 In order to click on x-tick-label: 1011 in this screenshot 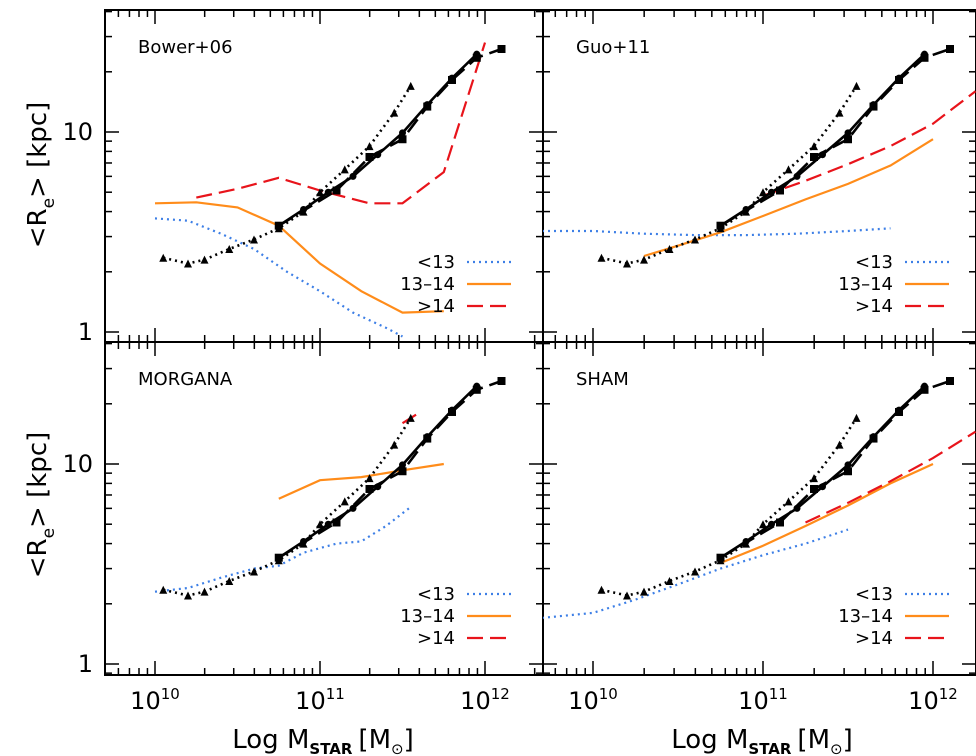, I will do `click(320, 700)`.